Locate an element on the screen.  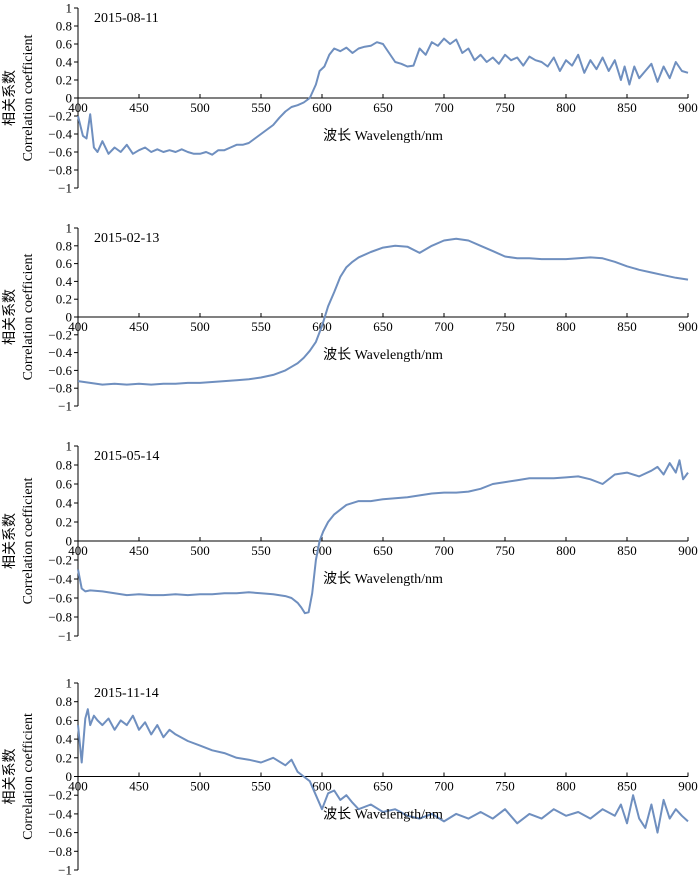
date-label: 2015-11-14 is located at coordinates (126, 693).